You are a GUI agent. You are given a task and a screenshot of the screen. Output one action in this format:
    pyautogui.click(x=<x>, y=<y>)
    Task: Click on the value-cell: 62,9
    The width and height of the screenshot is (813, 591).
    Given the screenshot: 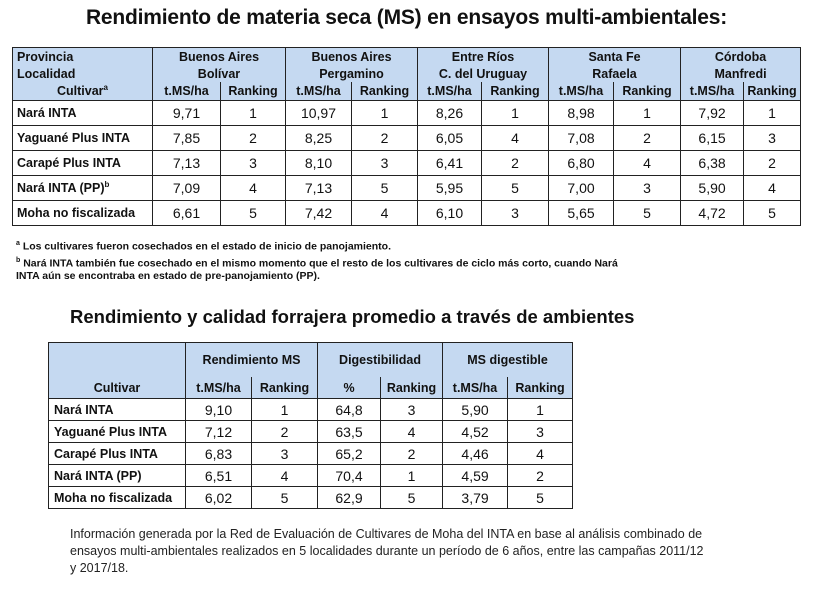 What is the action you would take?
    pyautogui.click(x=349, y=497)
    